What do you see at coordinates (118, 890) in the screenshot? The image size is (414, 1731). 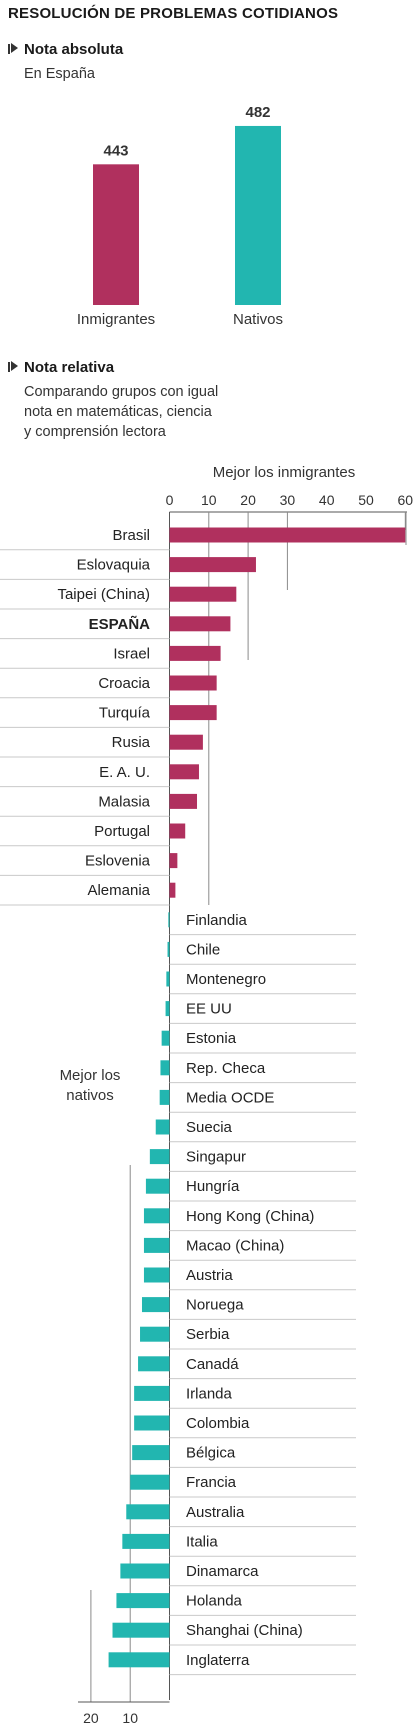 I see `category-label: Alemania` at bounding box center [118, 890].